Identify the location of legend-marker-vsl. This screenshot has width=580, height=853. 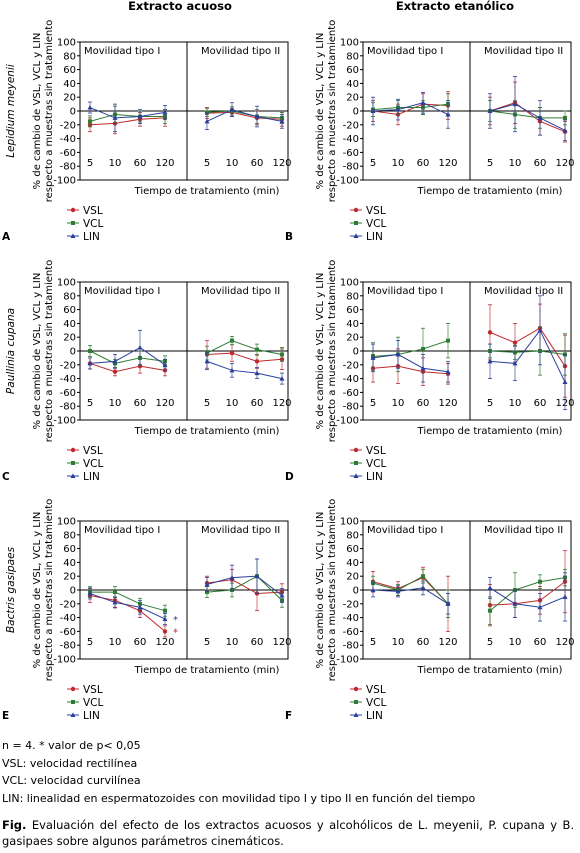
(73, 210).